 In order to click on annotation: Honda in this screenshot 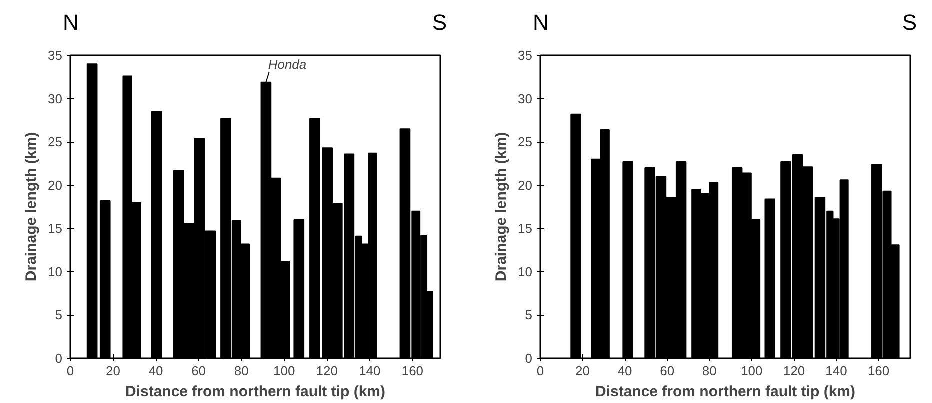, I will do `click(287, 64)`.